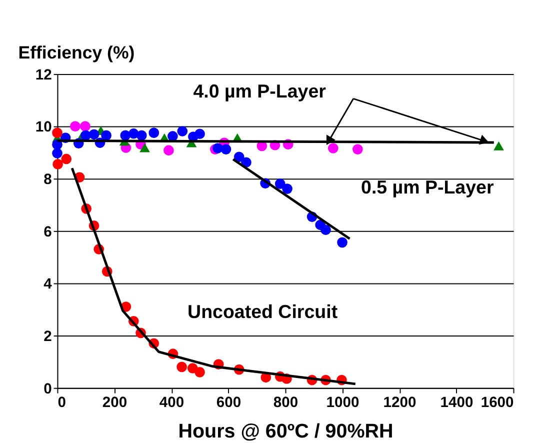 This screenshot has height=443, width=534. Describe the element at coordinates (48, 180) in the screenshot. I see `y-tick-label: 8` at that location.